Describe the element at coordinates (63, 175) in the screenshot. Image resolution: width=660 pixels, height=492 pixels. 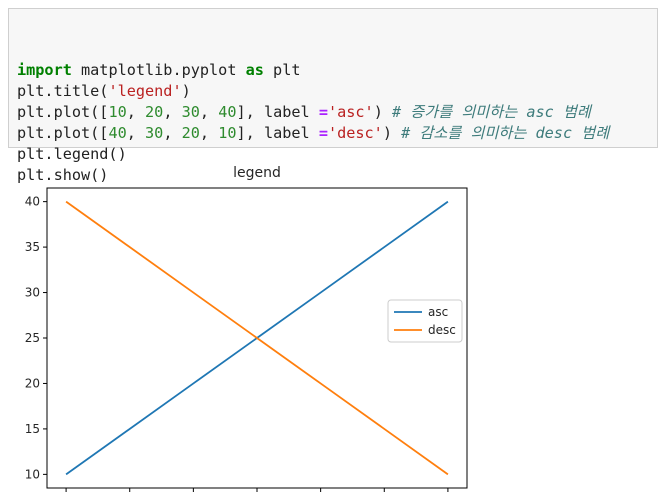
I see `code-token: plt.show()` at that location.